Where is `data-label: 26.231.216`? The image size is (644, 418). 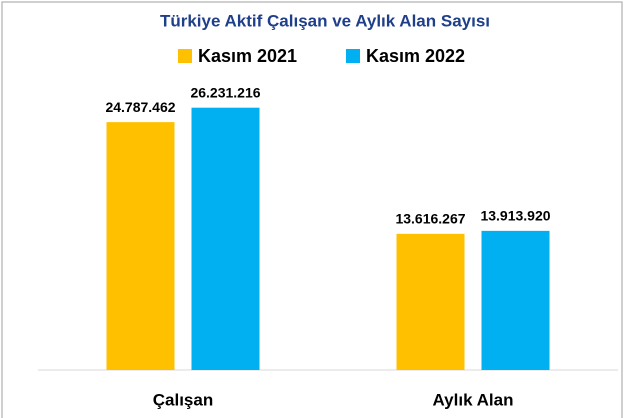 data-label: 26.231.216 is located at coordinates (225, 92).